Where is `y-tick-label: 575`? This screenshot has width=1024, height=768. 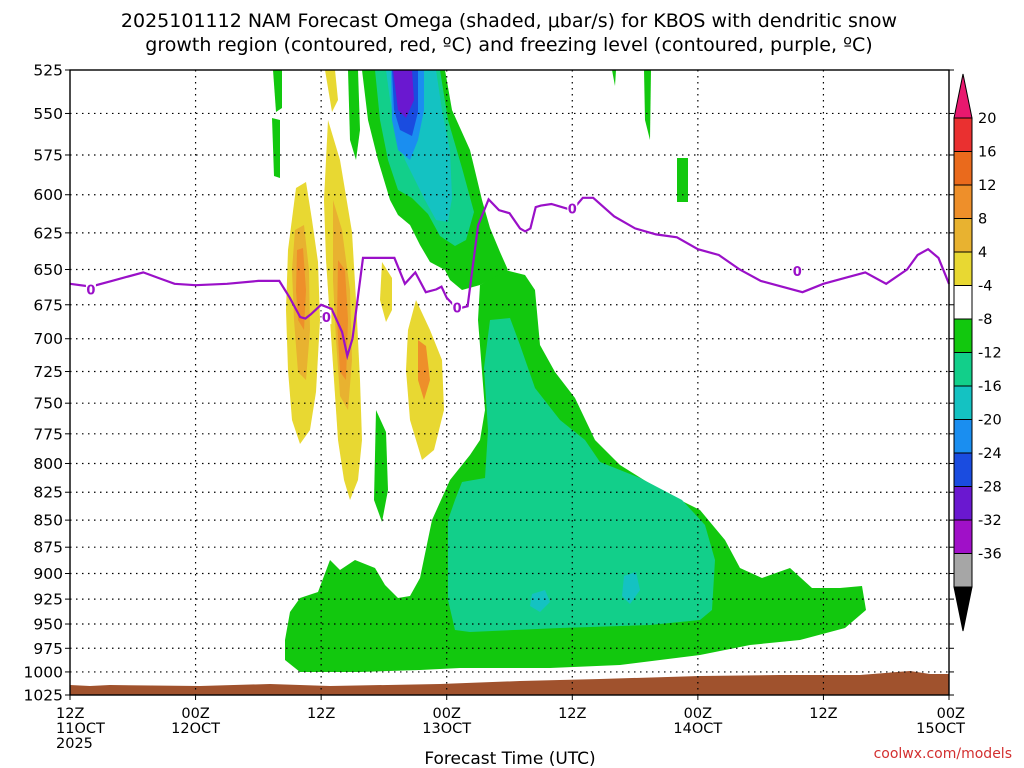
y-tick-label: 575 is located at coordinates (48, 155).